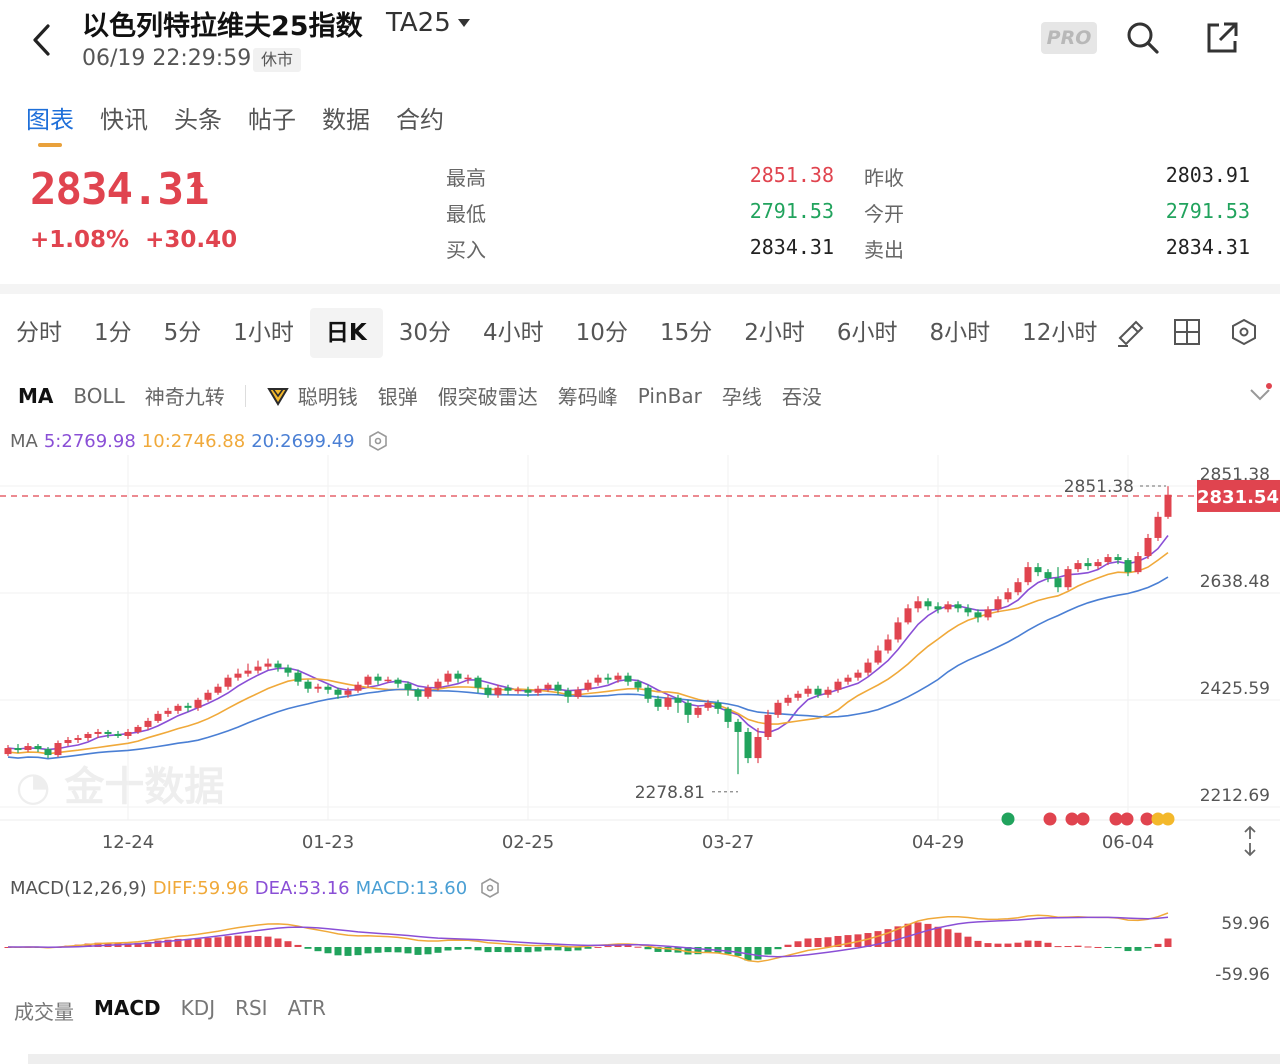  Describe the element at coordinates (198, 120) in the screenshot. I see `tab-headlines: 头条` at that location.